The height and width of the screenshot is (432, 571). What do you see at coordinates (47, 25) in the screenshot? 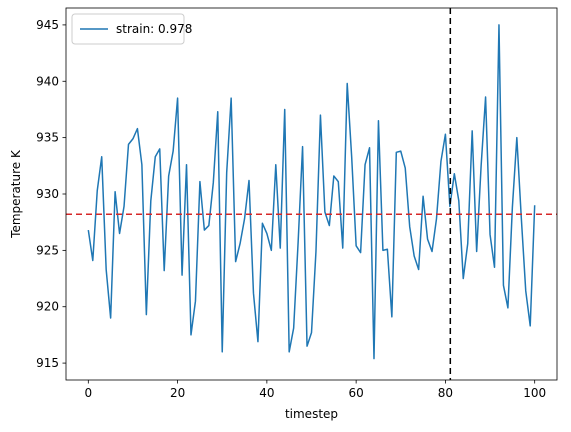
I see `y-tick-label: 945` at bounding box center [47, 25].